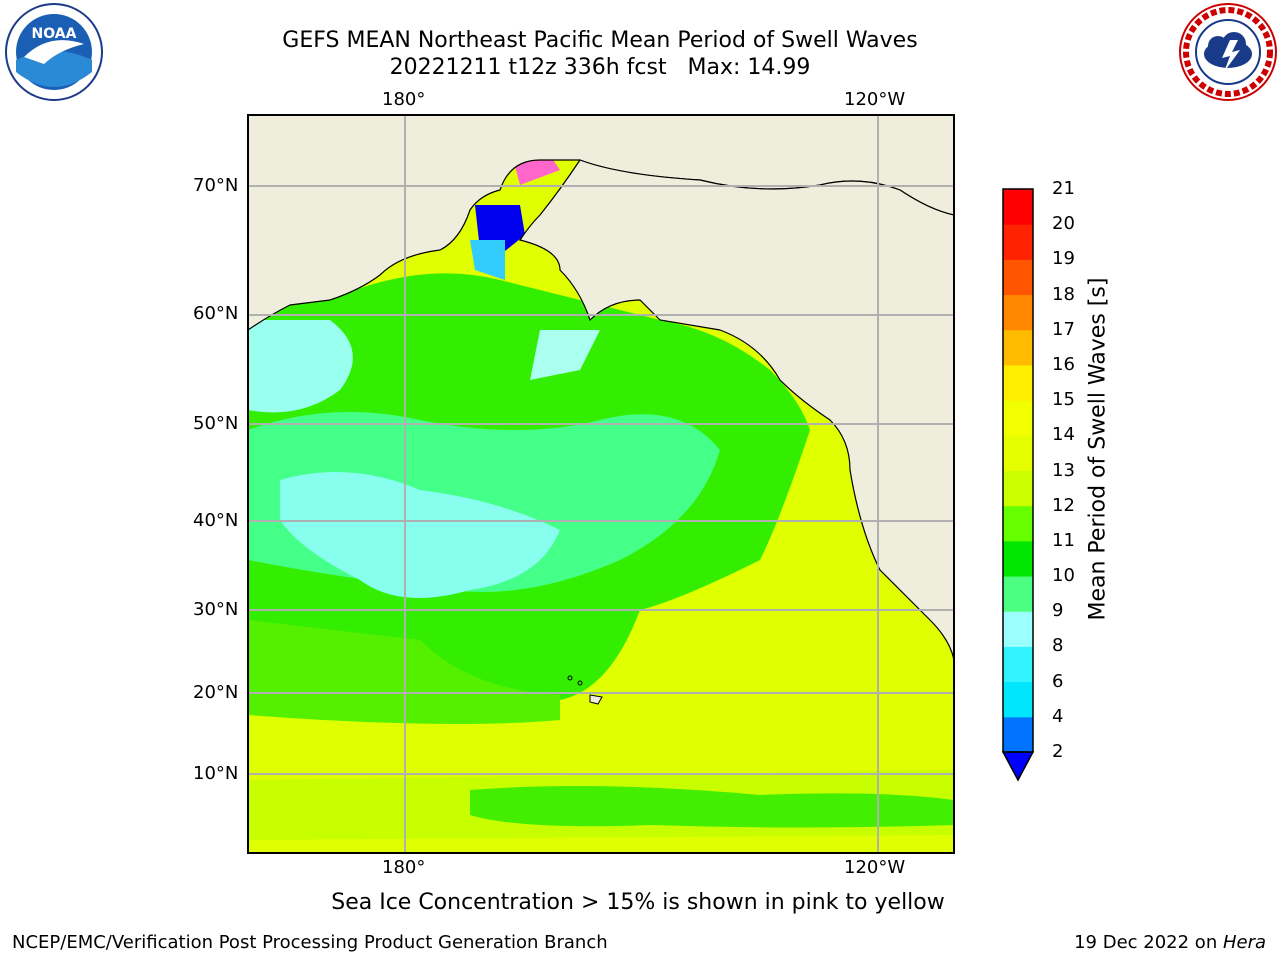 The image size is (1280, 960). What do you see at coordinates (1058, 716) in the screenshot?
I see `colorbar-tick-label: 4` at bounding box center [1058, 716].